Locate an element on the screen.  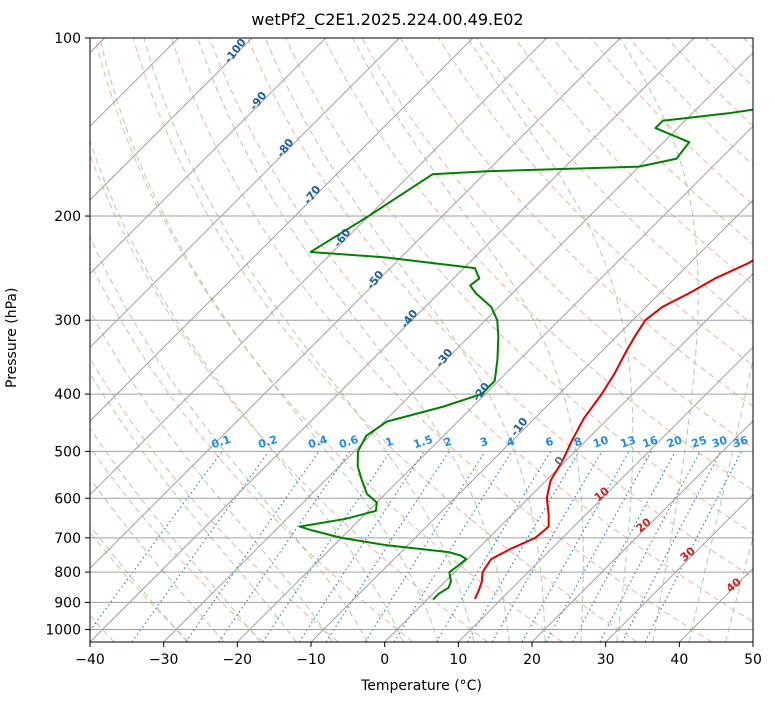
mixing-ratio-label: 3 is located at coordinates (483, 442).